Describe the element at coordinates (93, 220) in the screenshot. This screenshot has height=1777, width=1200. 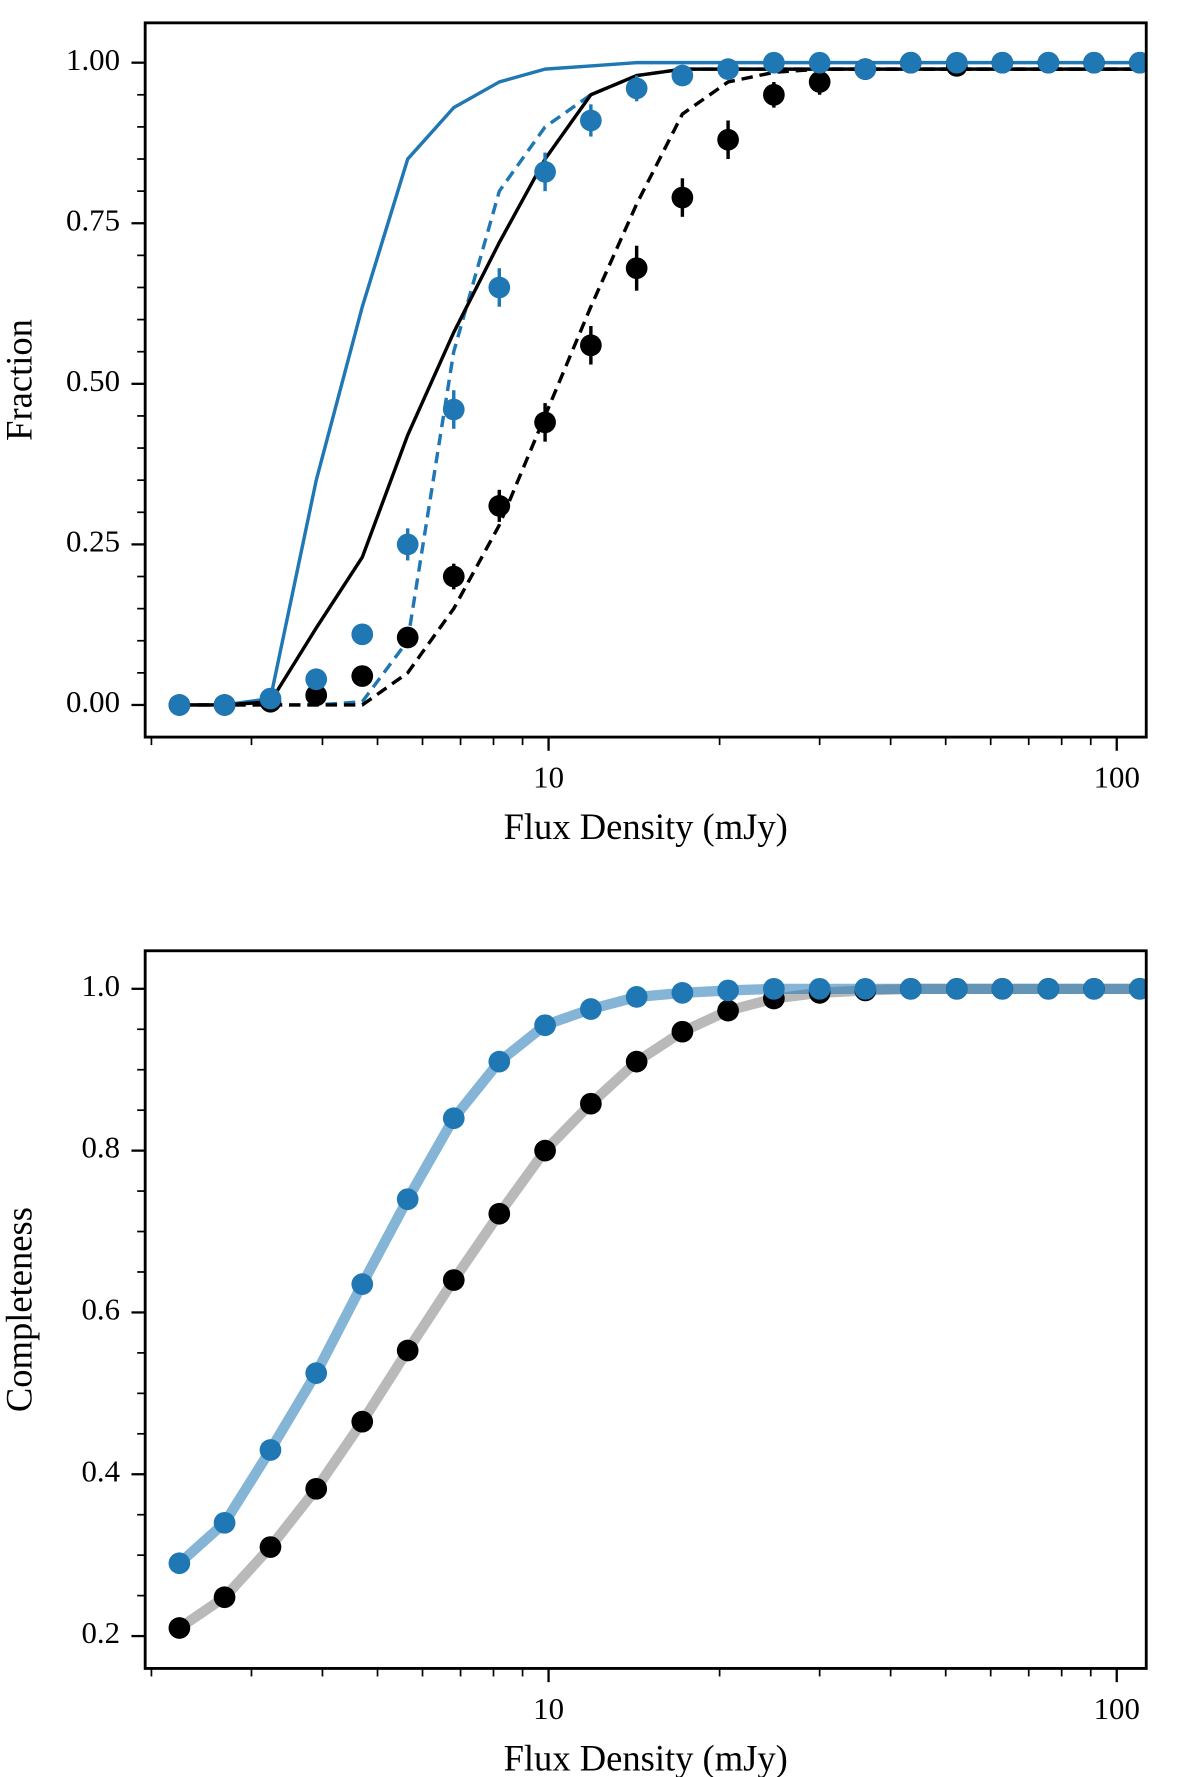
I see `y-tick-label: 0.75` at that location.